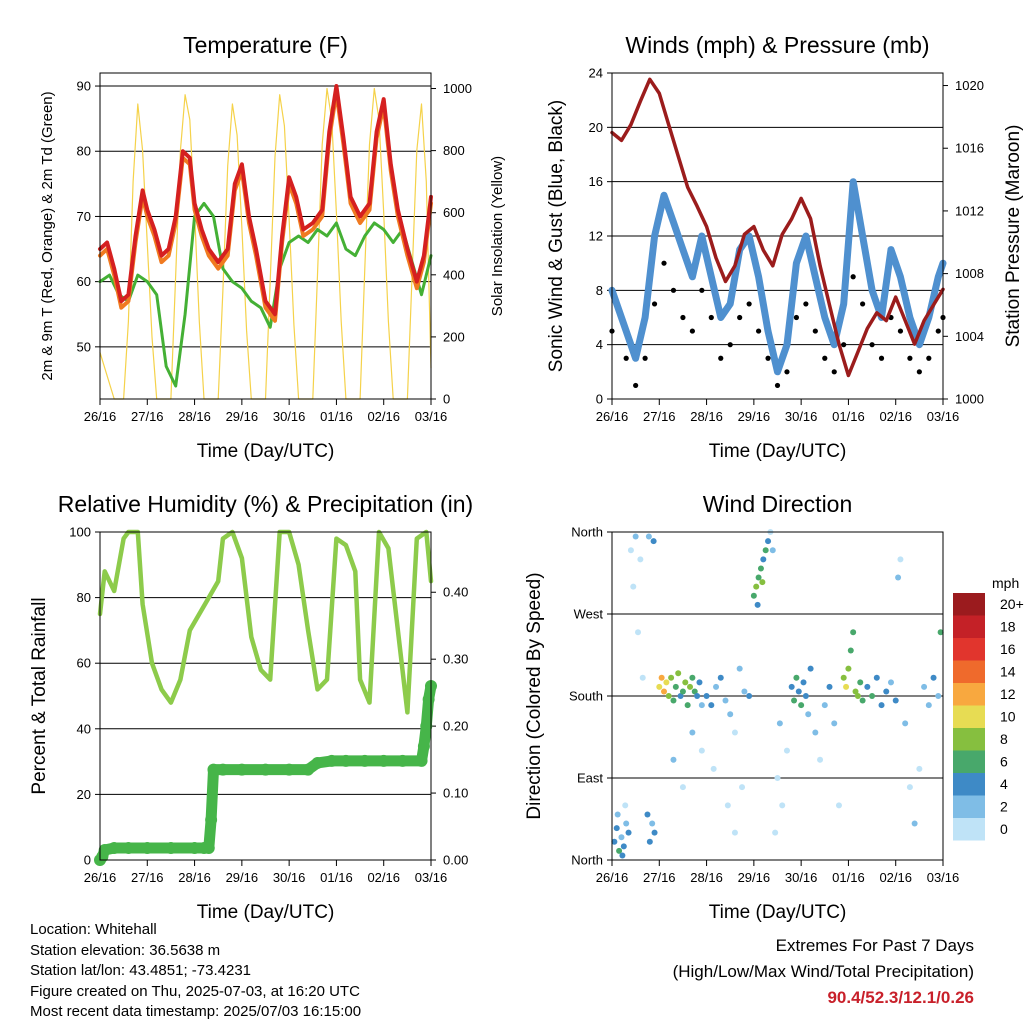 The width and height of the screenshot is (1024, 1024). I want to click on dir-title: Wind Direction, so click(778, 504).